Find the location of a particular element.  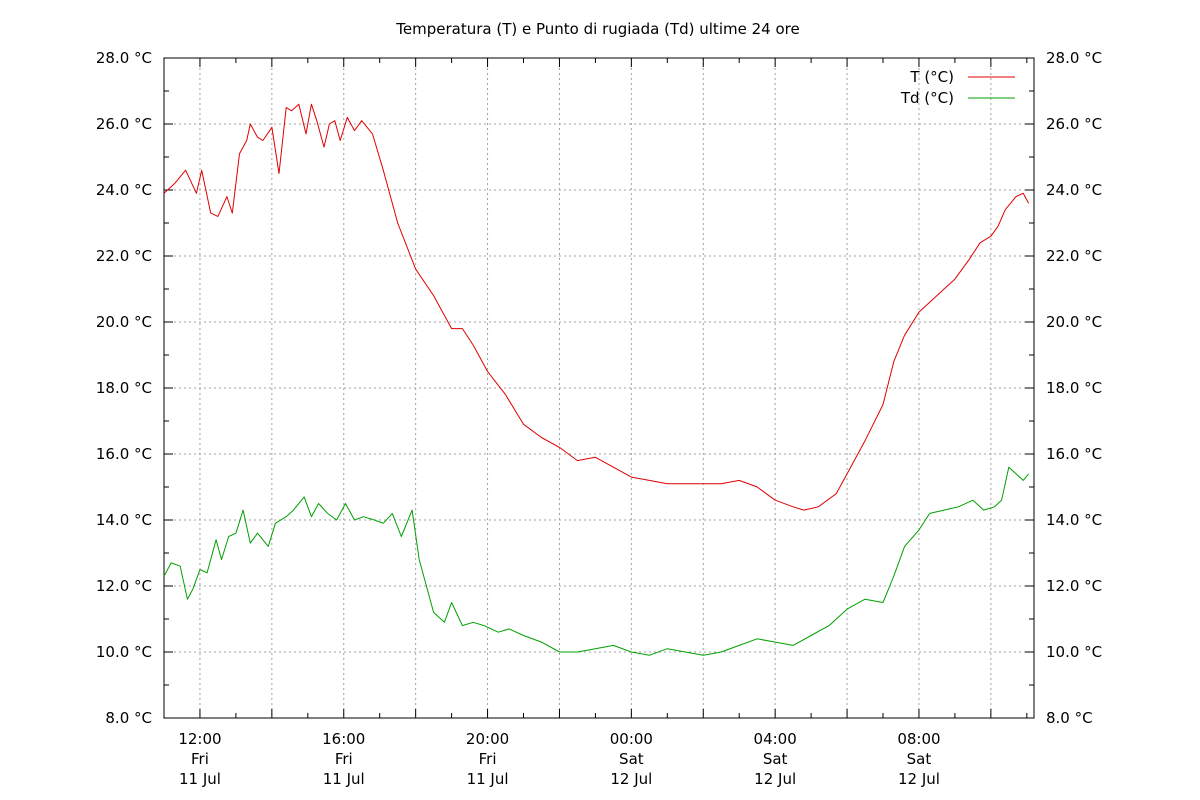

y-tick-label-right: 10.0 °C is located at coordinates (1074, 652).